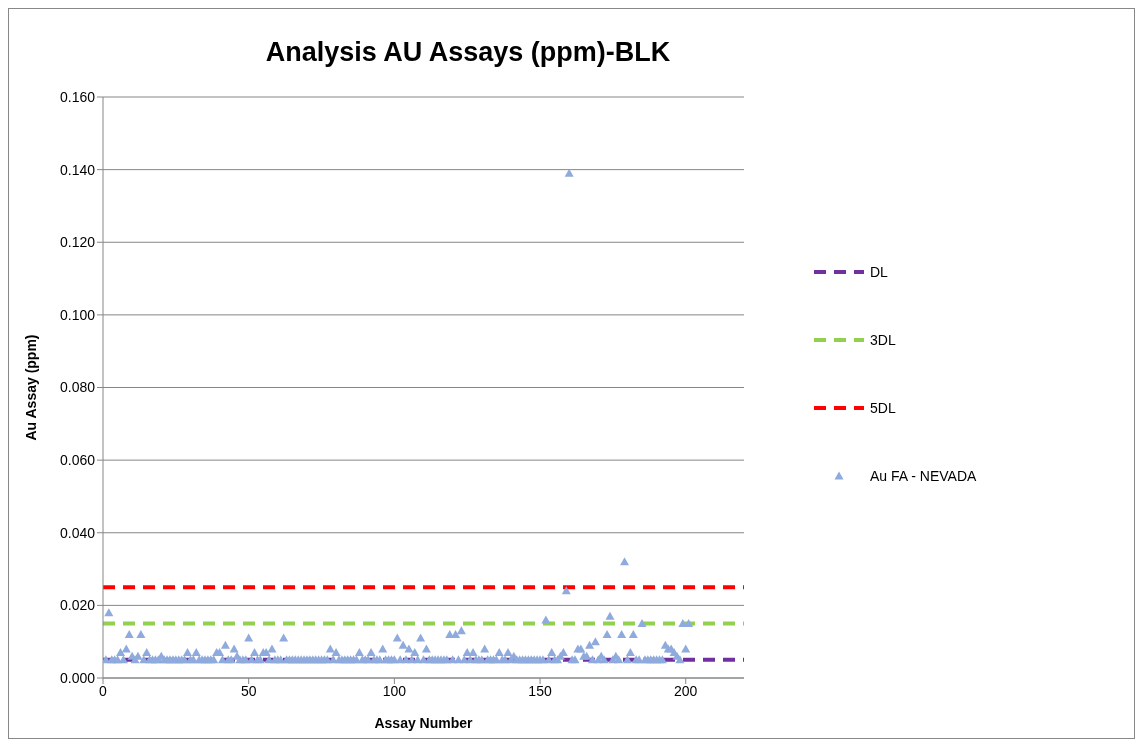  Describe the element at coordinates (77, 677) in the screenshot. I see `y-tick-label: 0.000` at that location.